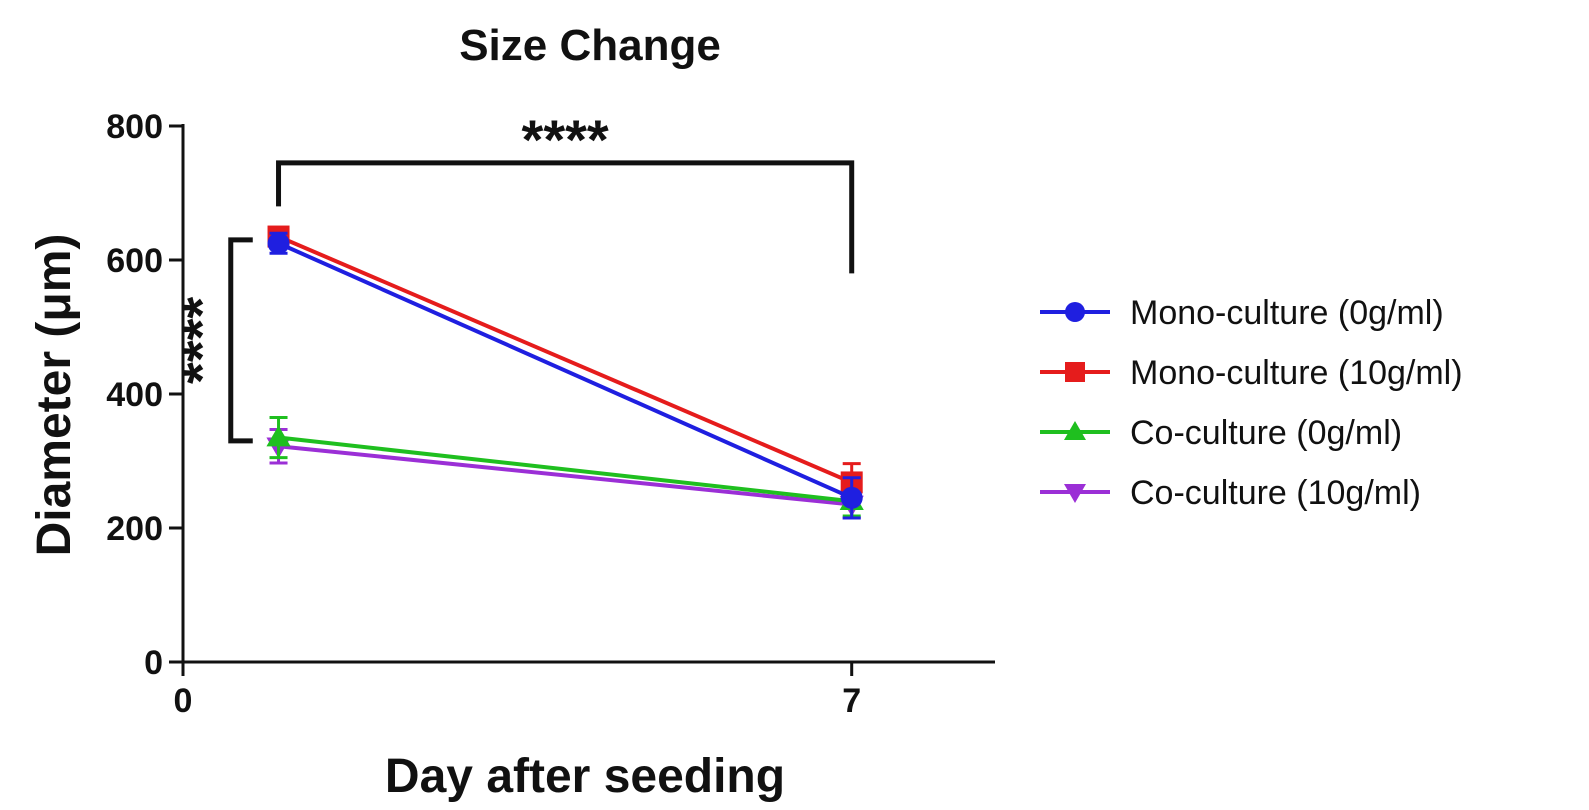  I want to click on y-tick-label: 400, so click(134, 395).